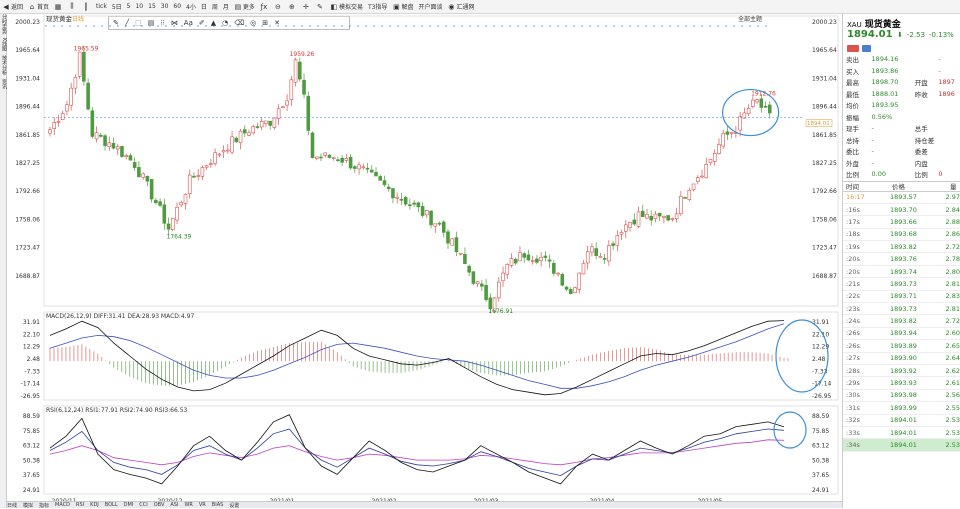  I want to click on toolbar-item-22: ◧ 模拟交易, so click(346, 7).